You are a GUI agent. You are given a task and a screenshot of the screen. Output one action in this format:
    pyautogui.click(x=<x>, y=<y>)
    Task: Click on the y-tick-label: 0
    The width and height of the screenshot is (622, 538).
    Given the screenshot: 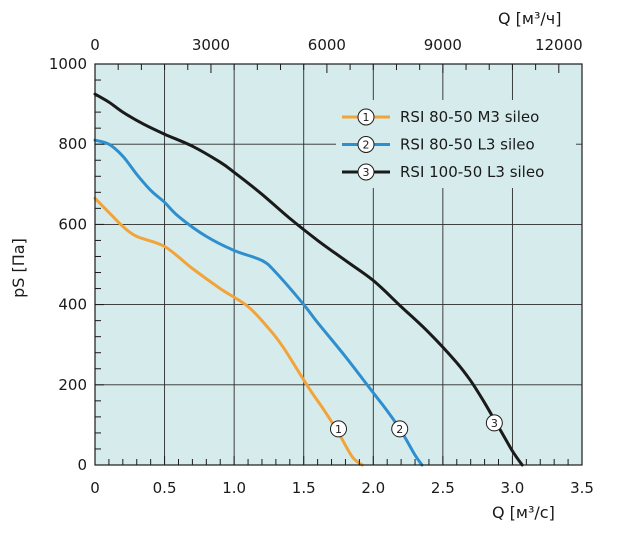 What is the action you would take?
    pyautogui.click(x=82, y=465)
    